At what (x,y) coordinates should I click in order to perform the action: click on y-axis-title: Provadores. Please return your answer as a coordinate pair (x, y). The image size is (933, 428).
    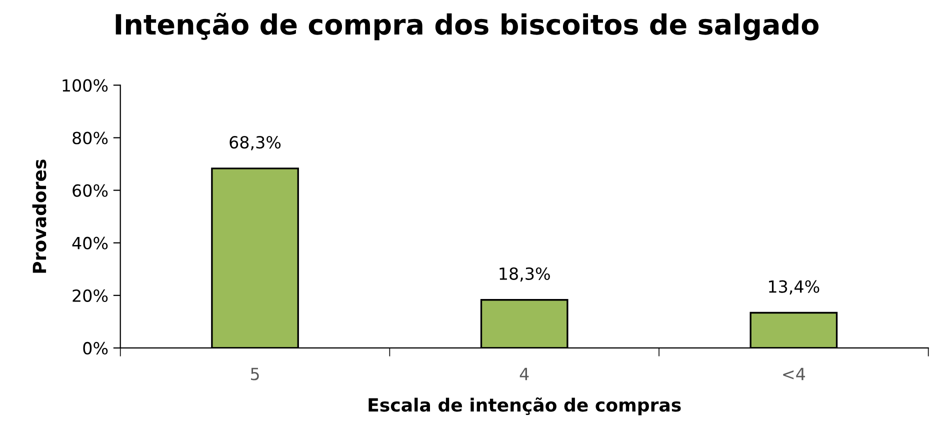
    Looking at the image, I should click on (39, 216).